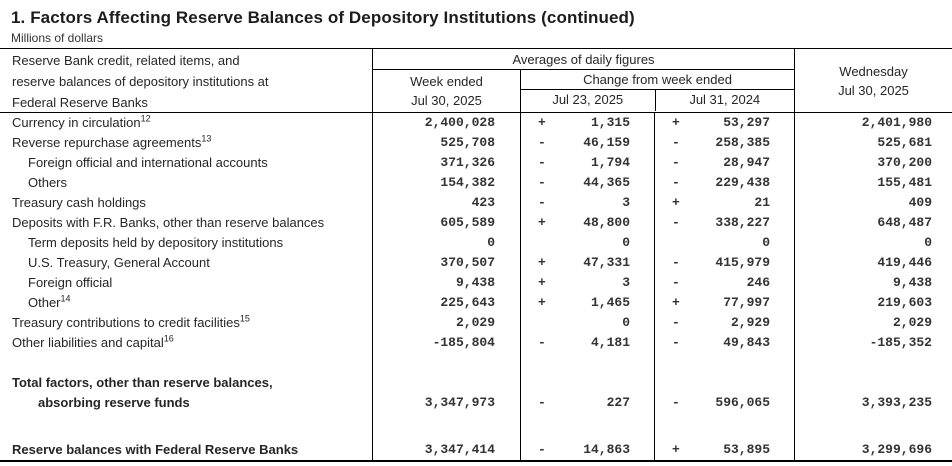  What do you see at coordinates (244, 318) in the screenshot?
I see `footnote-marker: 15` at bounding box center [244, 318].